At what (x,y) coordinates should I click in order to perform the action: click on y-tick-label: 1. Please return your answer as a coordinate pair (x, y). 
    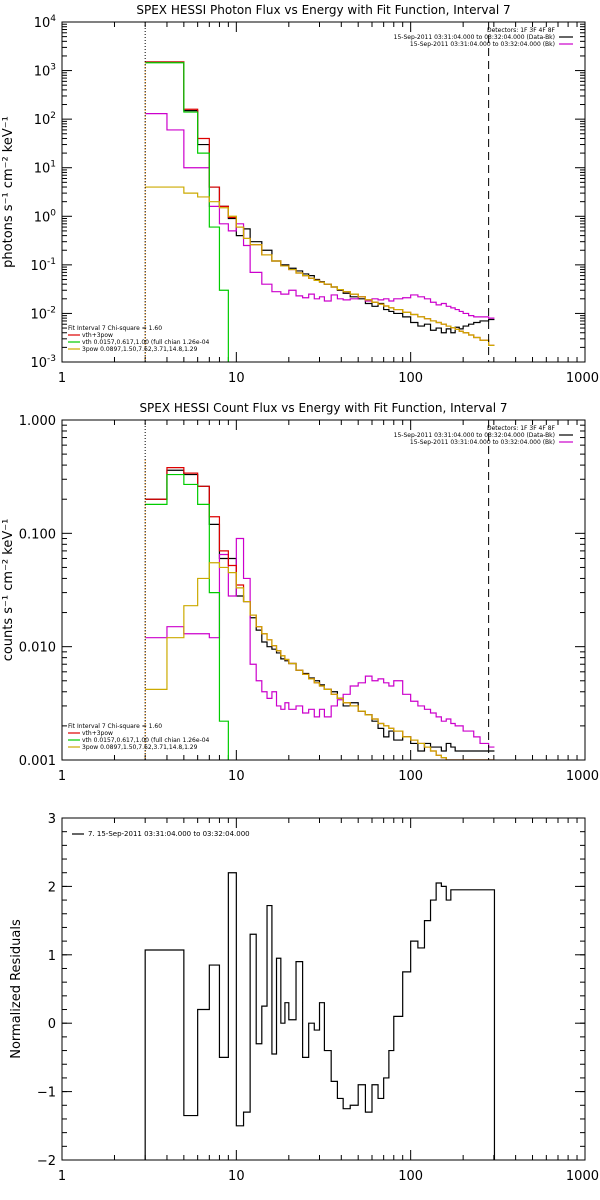
    Looking at the image, I should click on (52, 956).